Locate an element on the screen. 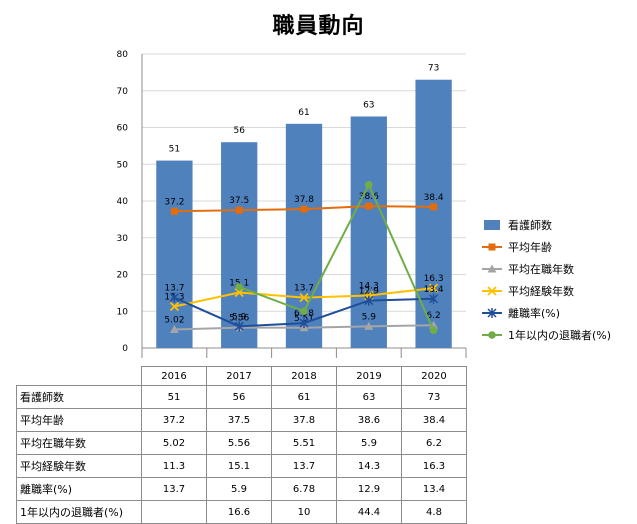 Image resolution: width=637 pixels, height=524 pixels. table-row: 1年以内の退職者(%) 16.6 10 44.4 4.8 is located at coordinates (241, 512).